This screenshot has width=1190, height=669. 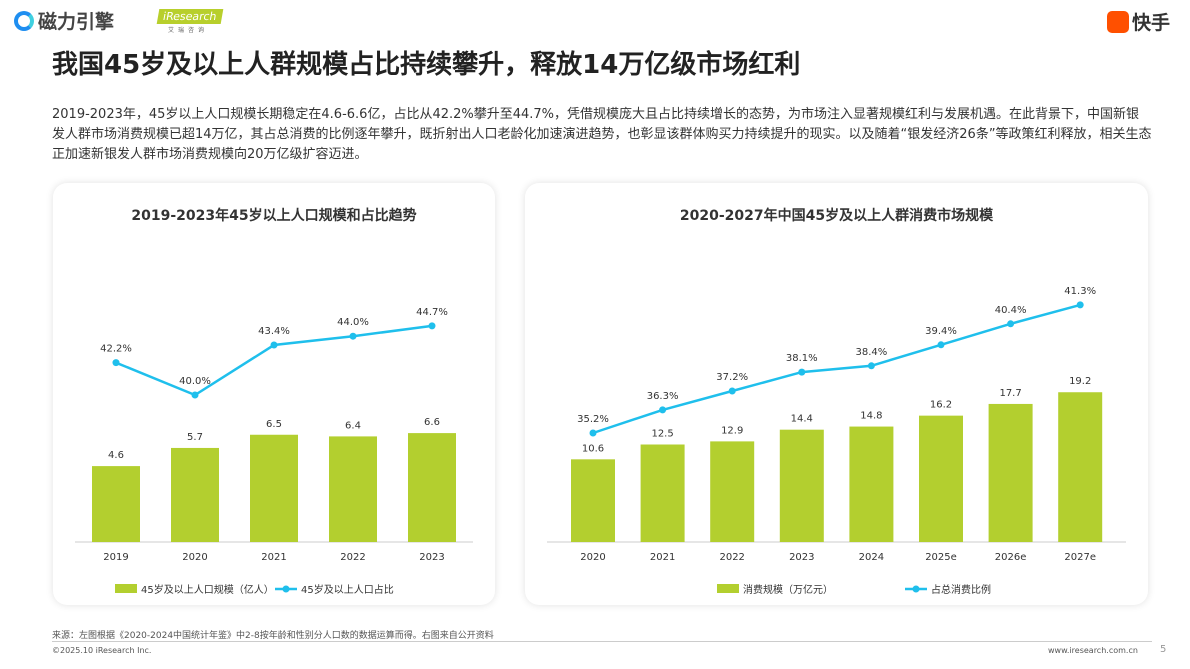 What do you see at coordinates (802, 419) in the screenshot?
I see `bar-label: 14.4` at bounding box center [802, 419].